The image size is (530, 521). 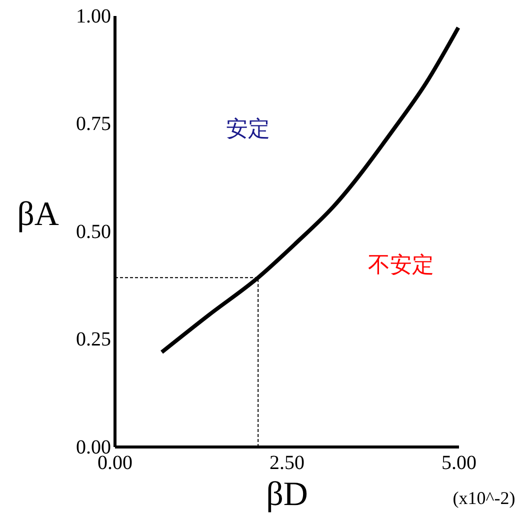 I want to click on y-tick-label: 0.50, so click(x=93, y=231).